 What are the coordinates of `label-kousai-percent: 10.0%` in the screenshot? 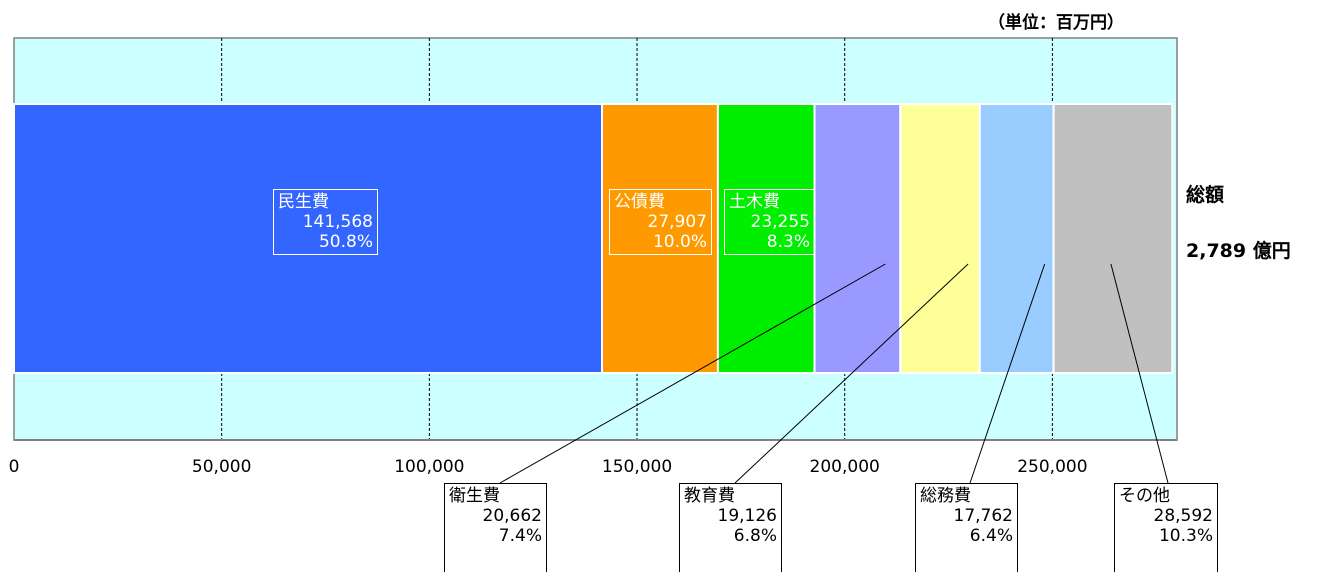 It's located at (679, 242).